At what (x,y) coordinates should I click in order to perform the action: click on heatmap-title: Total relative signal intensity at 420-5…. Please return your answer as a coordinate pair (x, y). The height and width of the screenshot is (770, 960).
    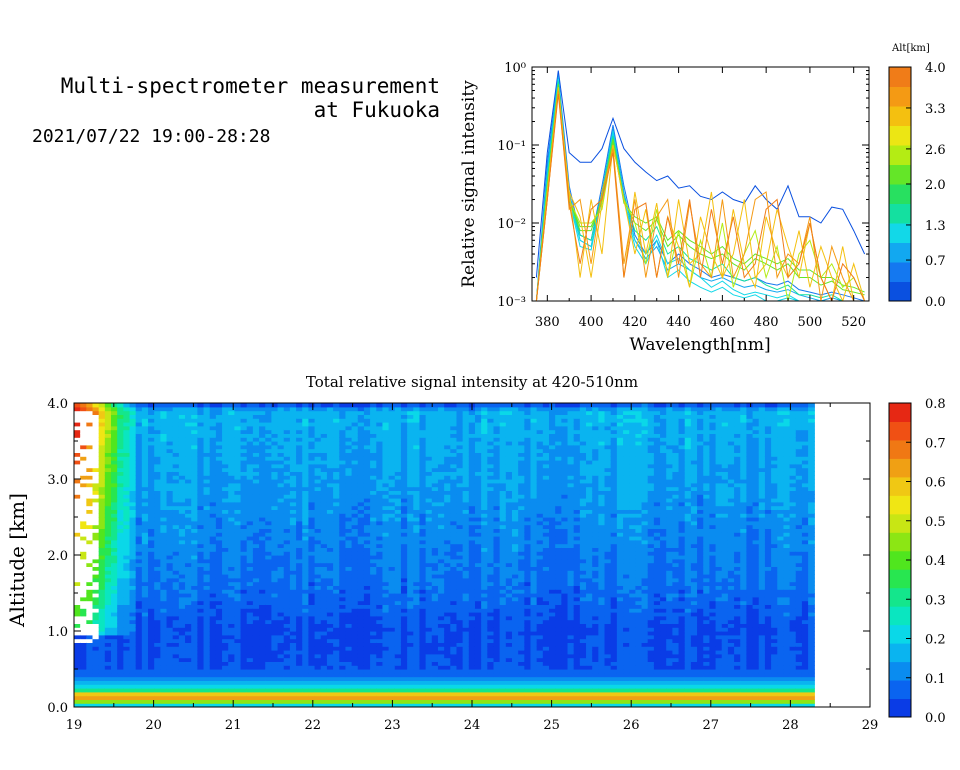
    Looking at the image, I should click on (472, 382).